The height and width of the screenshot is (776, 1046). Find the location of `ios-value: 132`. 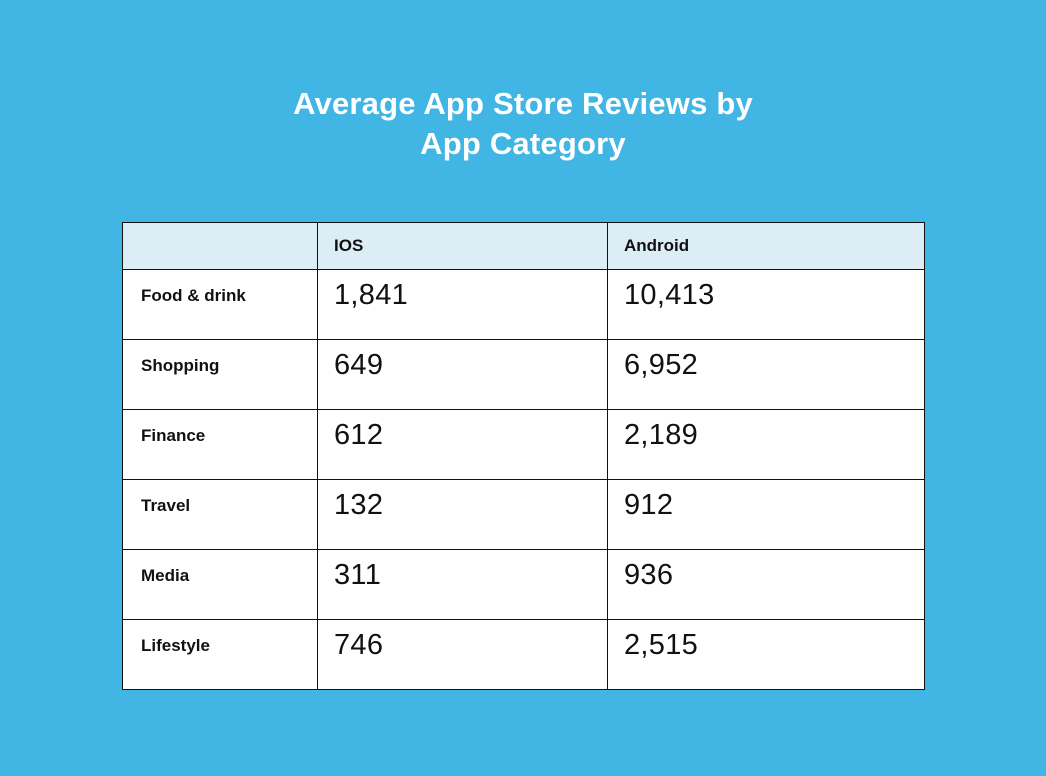

ios-value: 132 is located at coordinates (462, 514).